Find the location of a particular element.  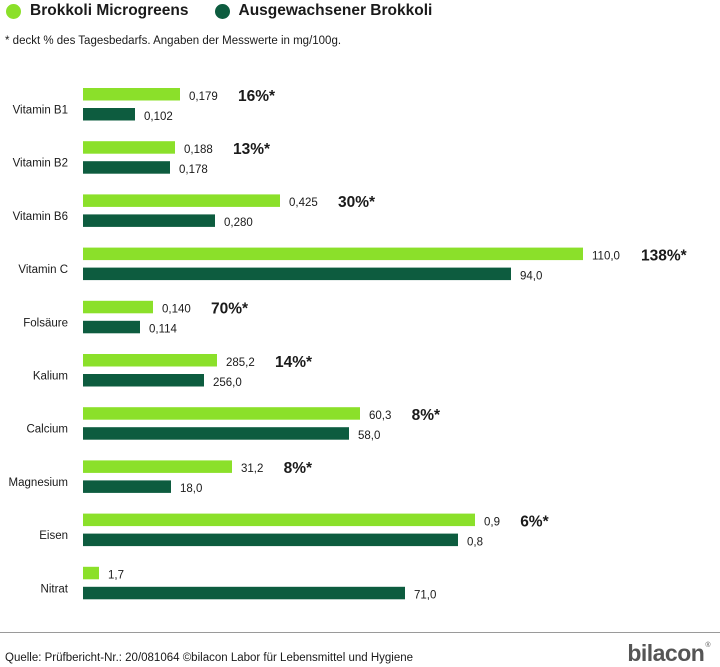

divider is located at coordinates (360, 632).